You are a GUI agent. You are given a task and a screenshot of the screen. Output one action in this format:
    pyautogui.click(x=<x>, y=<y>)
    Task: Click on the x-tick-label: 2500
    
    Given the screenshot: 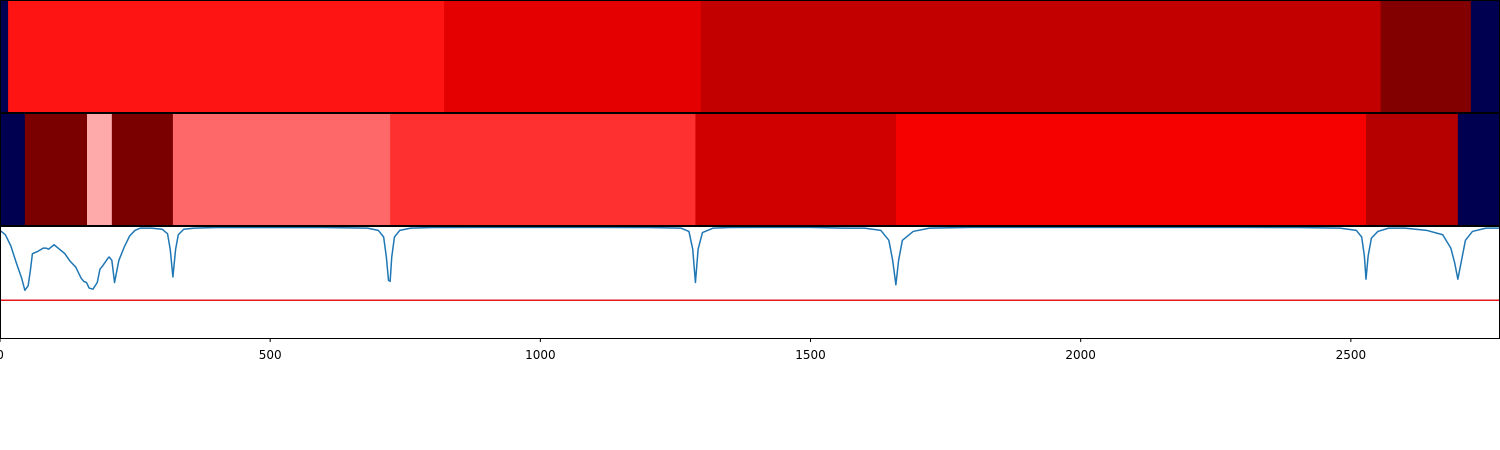 What is the action you would take?
    pyautogui.click(x=1351, y=355)
    